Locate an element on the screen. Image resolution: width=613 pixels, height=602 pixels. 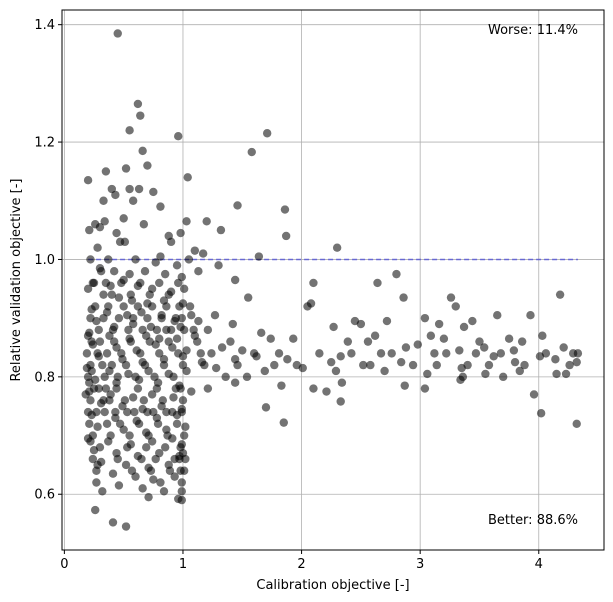
x-tick-label: 3 is located at coordinates (420, 564).